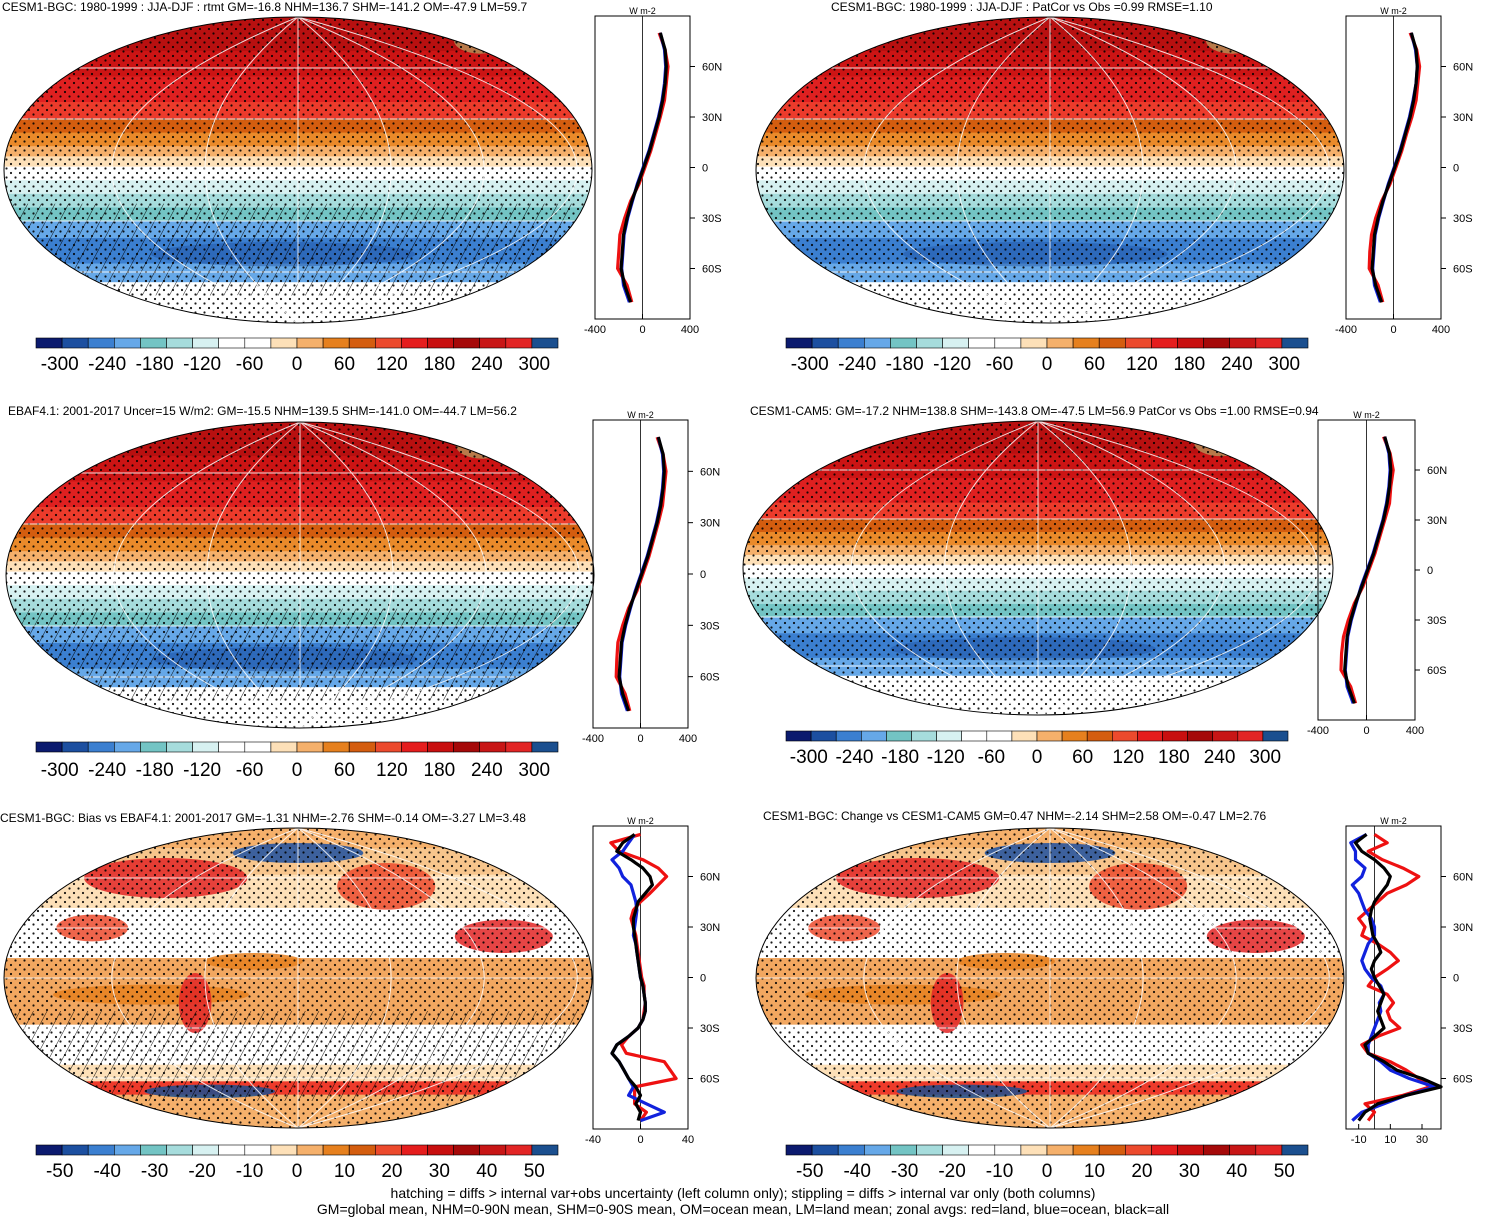 Image resolution: width=1486 pixels, height=1217 pixels. I want to click on colorbar-label: -10, so click(999, 1171).